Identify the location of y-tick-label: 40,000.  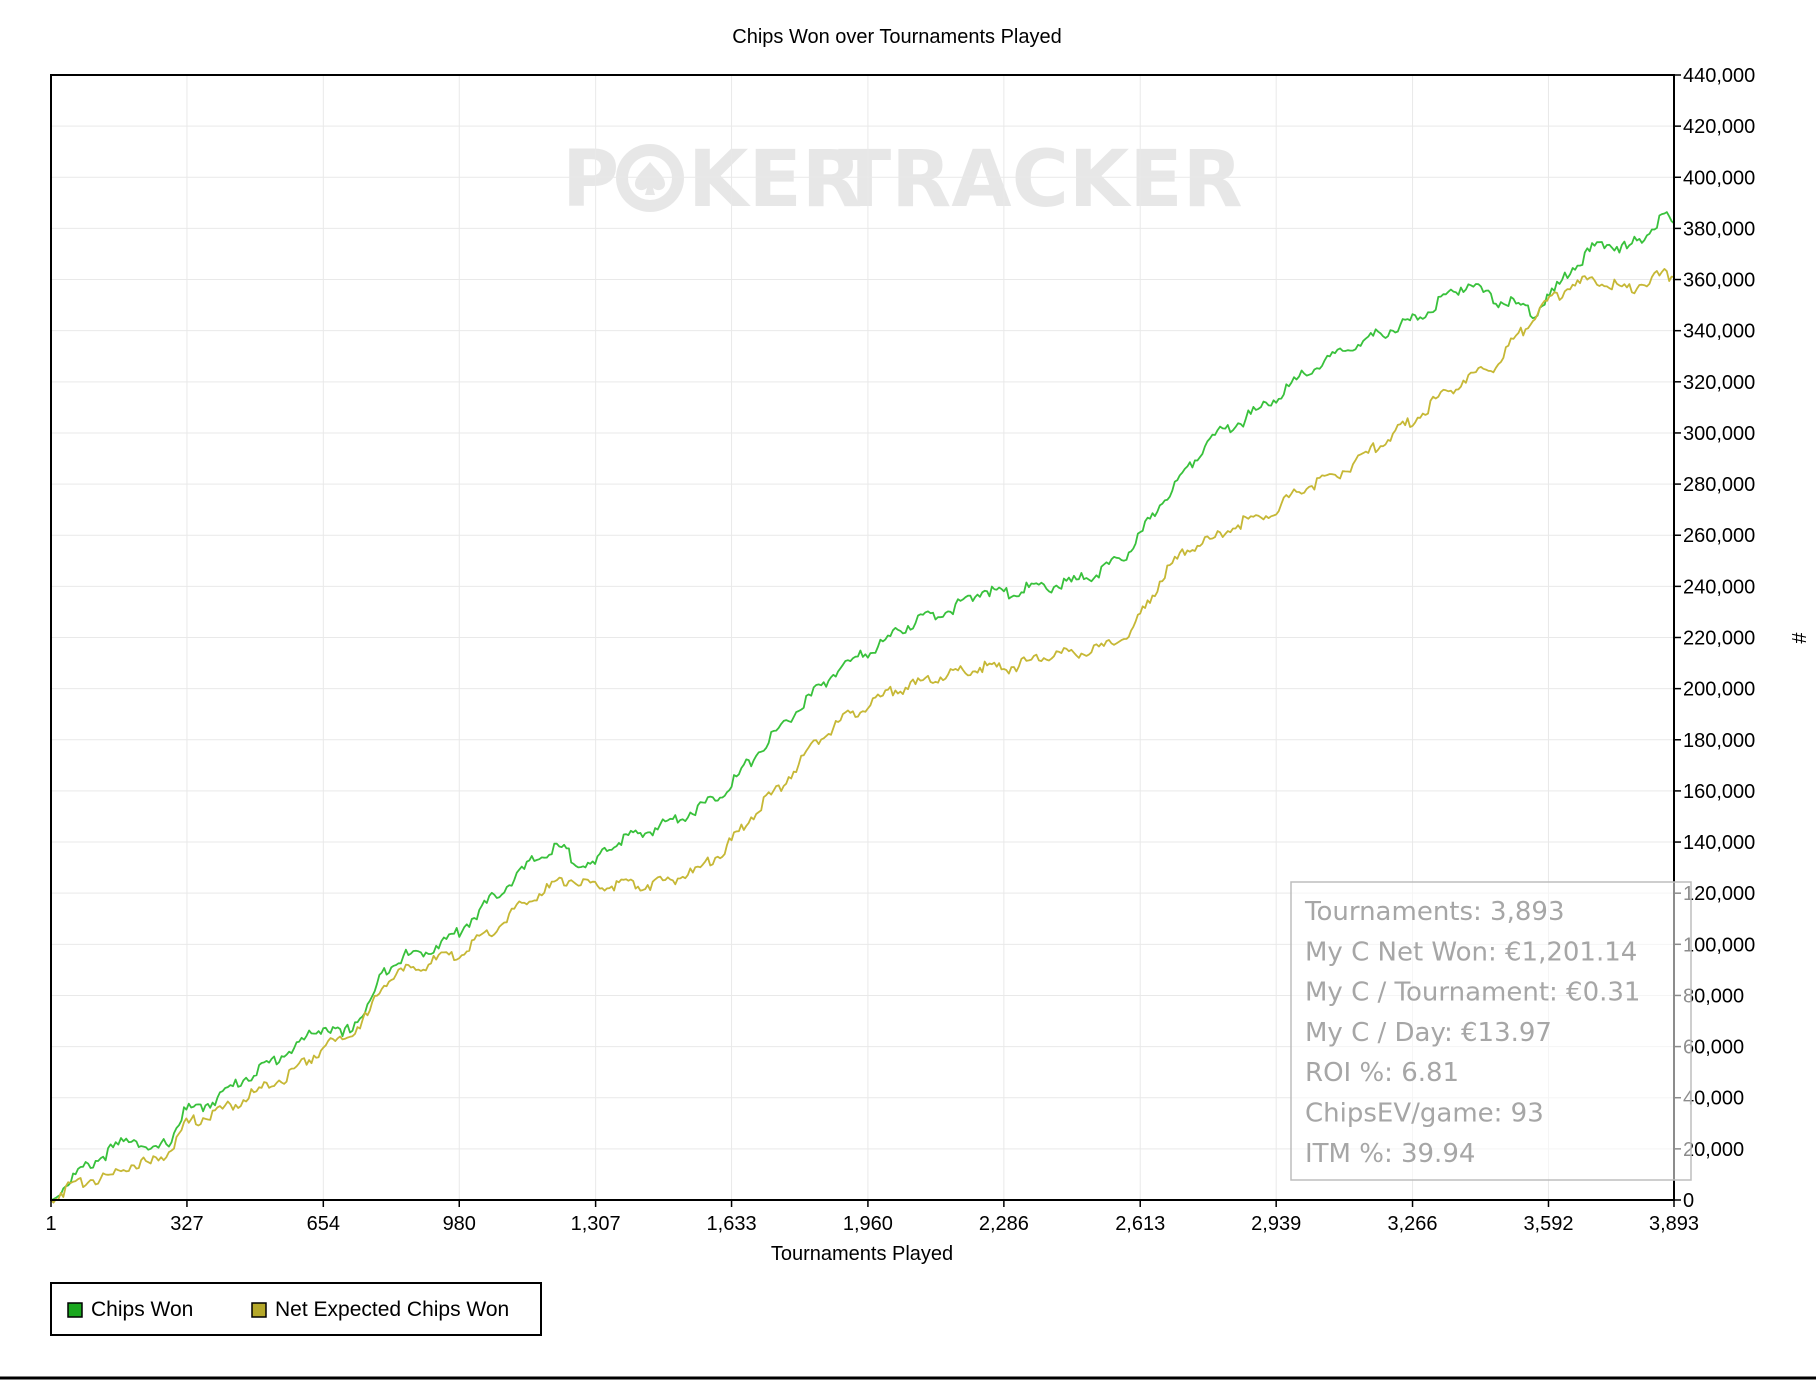
(1713, 1099).